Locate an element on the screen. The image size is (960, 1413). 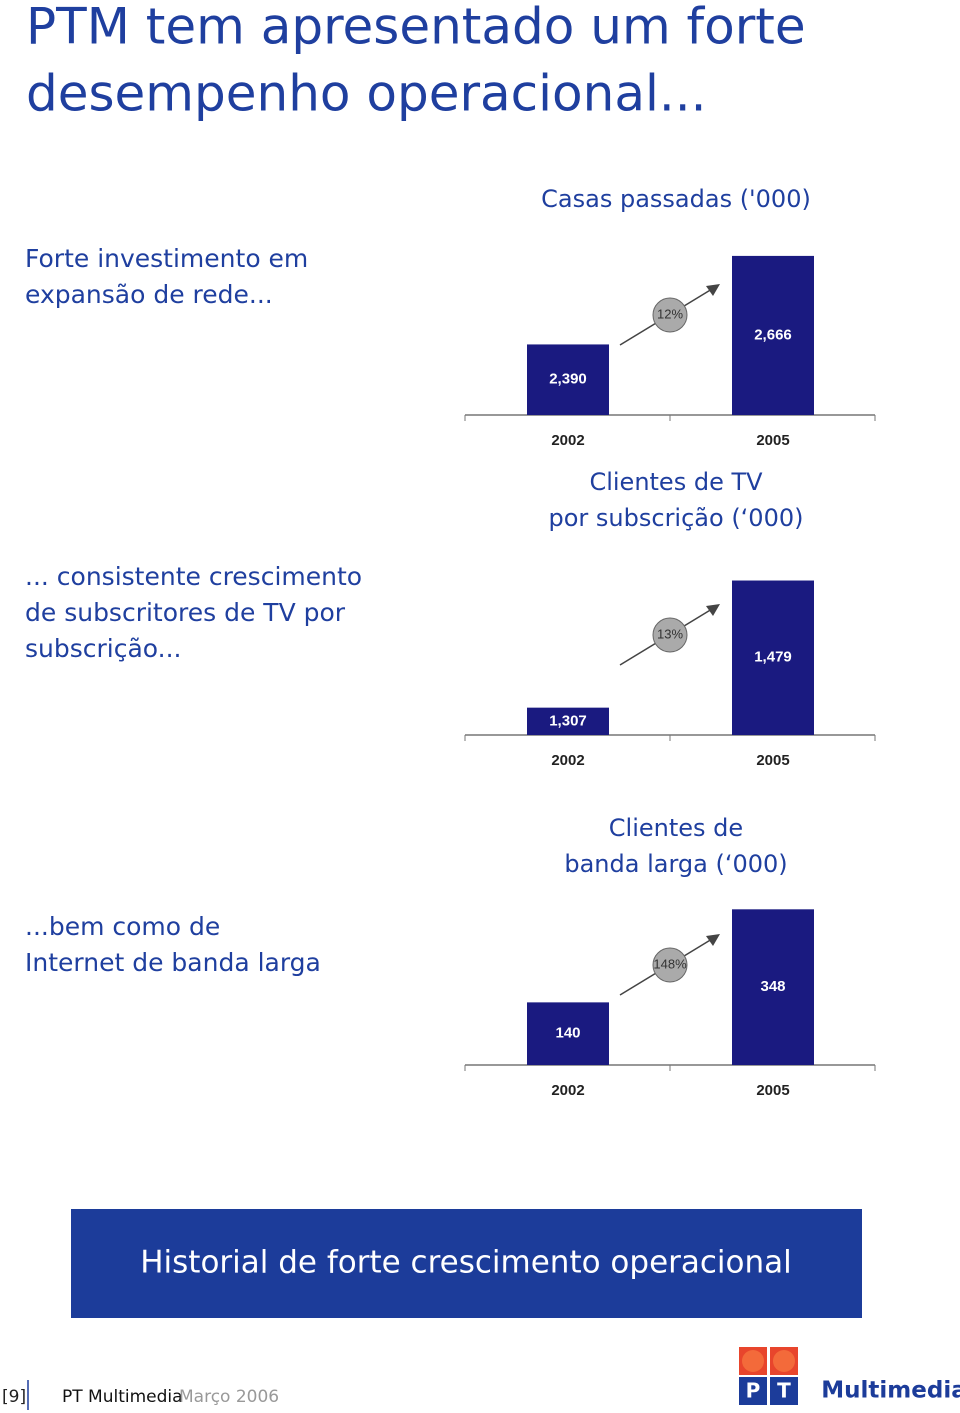
logo-name: Multimedia is located at coordinates (890, 1391).